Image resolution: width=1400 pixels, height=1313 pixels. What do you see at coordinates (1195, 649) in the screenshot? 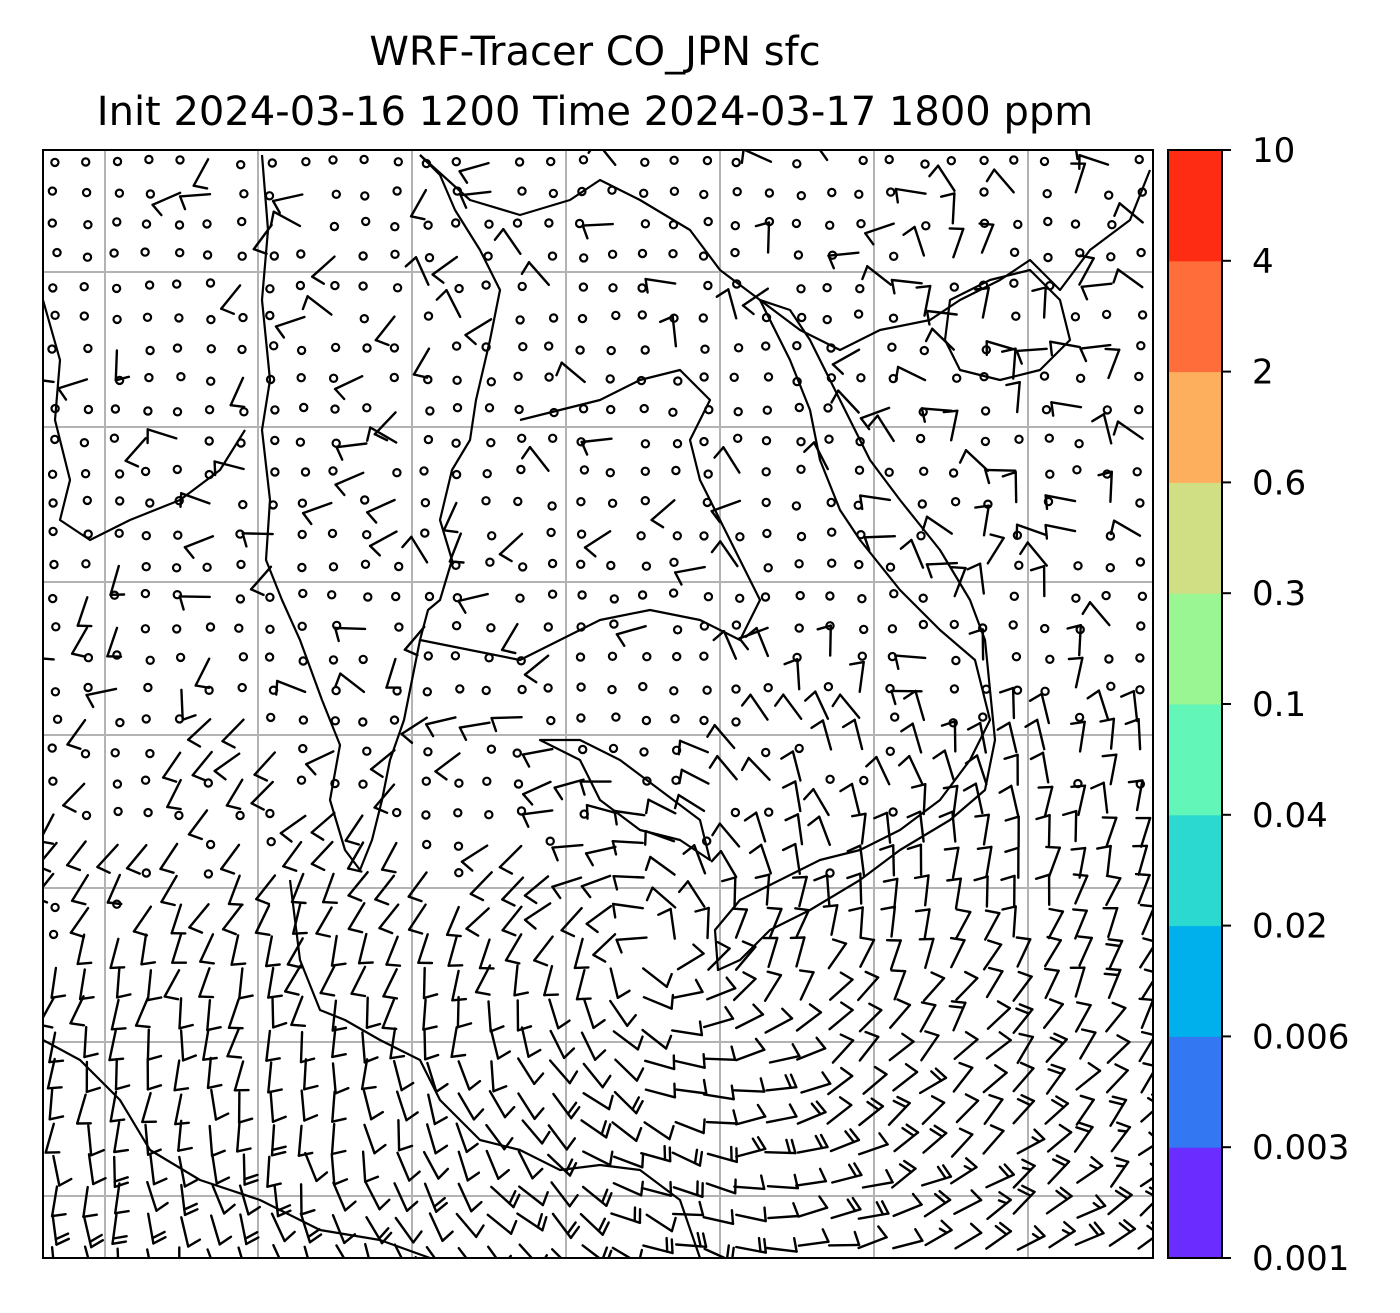
I see `colorbar-swatch` at bounding box center [1195, 649].